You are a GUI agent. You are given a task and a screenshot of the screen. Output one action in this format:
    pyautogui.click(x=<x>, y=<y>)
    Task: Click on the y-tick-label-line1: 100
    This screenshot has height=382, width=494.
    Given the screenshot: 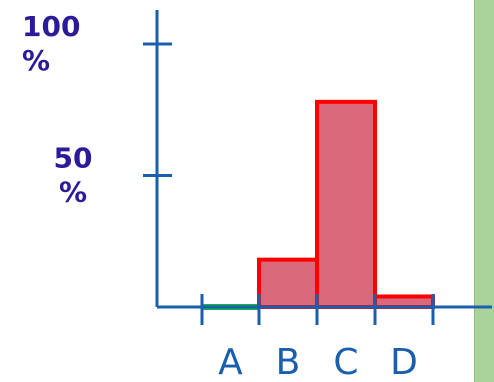 What is the action you would take?
    pyautogui.click(x=51, y=26)
    